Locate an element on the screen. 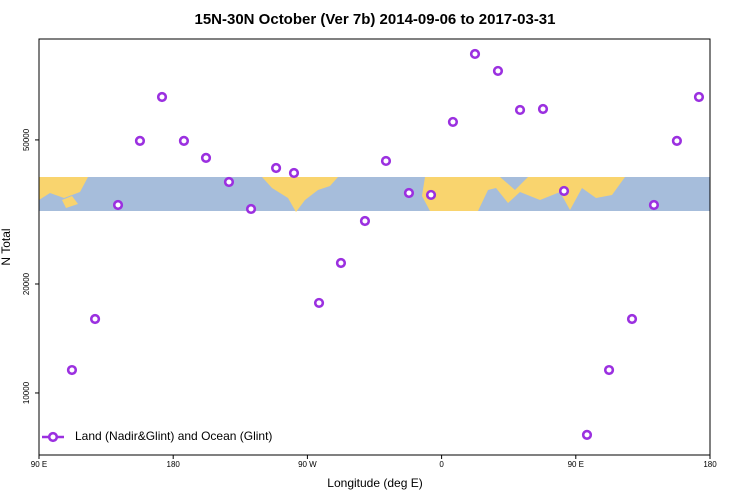  y-tick-label: 50000 is located at coordinates (26, 139).